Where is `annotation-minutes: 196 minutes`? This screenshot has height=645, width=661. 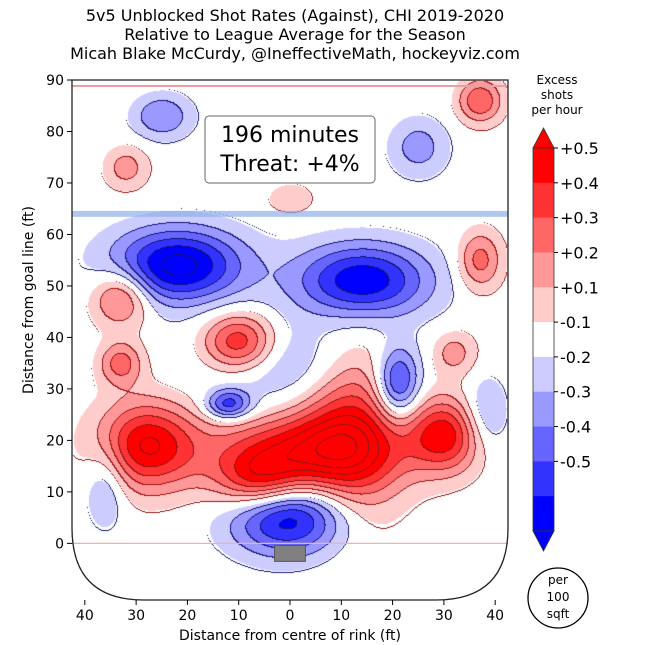 annotation-minutes: 196 minutes is located at coordinates (290, 135).